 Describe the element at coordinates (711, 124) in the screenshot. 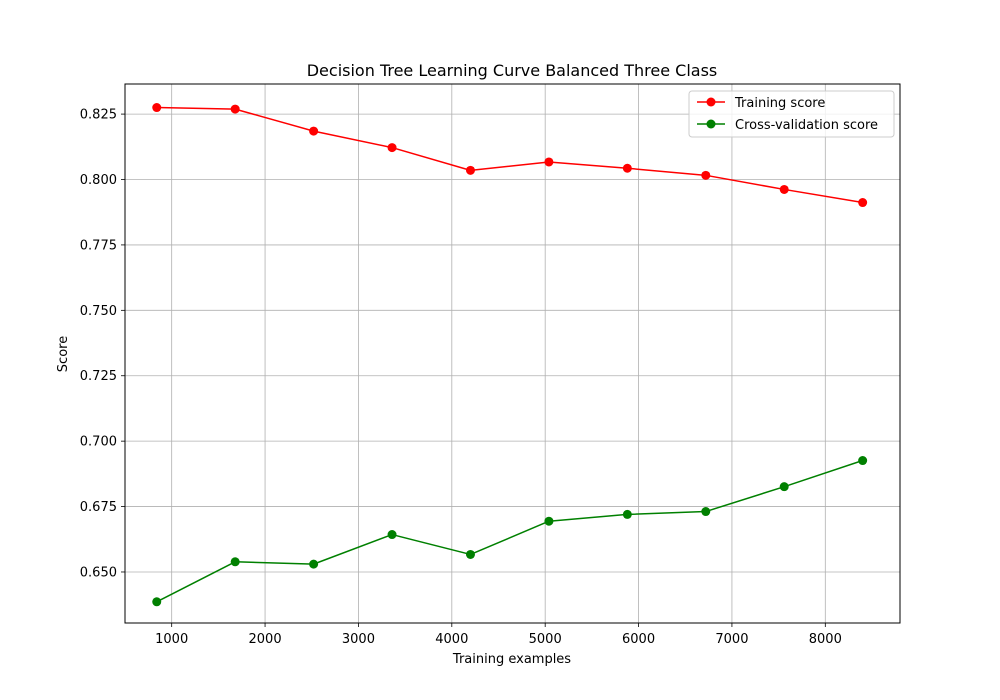

I see `legend-marker-cv` at that location.